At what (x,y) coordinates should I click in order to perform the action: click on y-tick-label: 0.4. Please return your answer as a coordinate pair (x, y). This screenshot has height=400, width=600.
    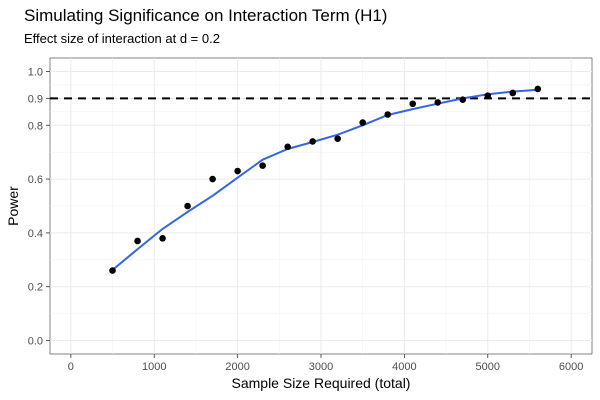
    Looking at the image, I should click on (35, 234).